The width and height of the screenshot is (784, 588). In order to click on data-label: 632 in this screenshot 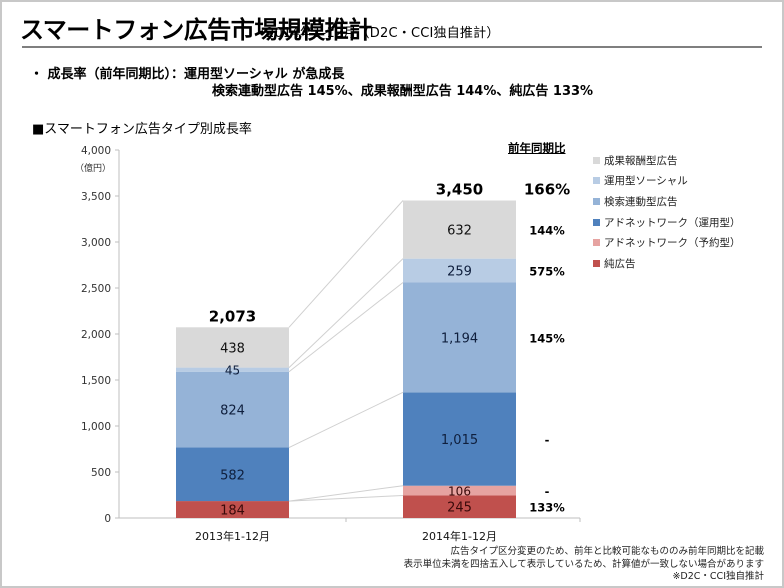, I will do `click(459, 231)`.